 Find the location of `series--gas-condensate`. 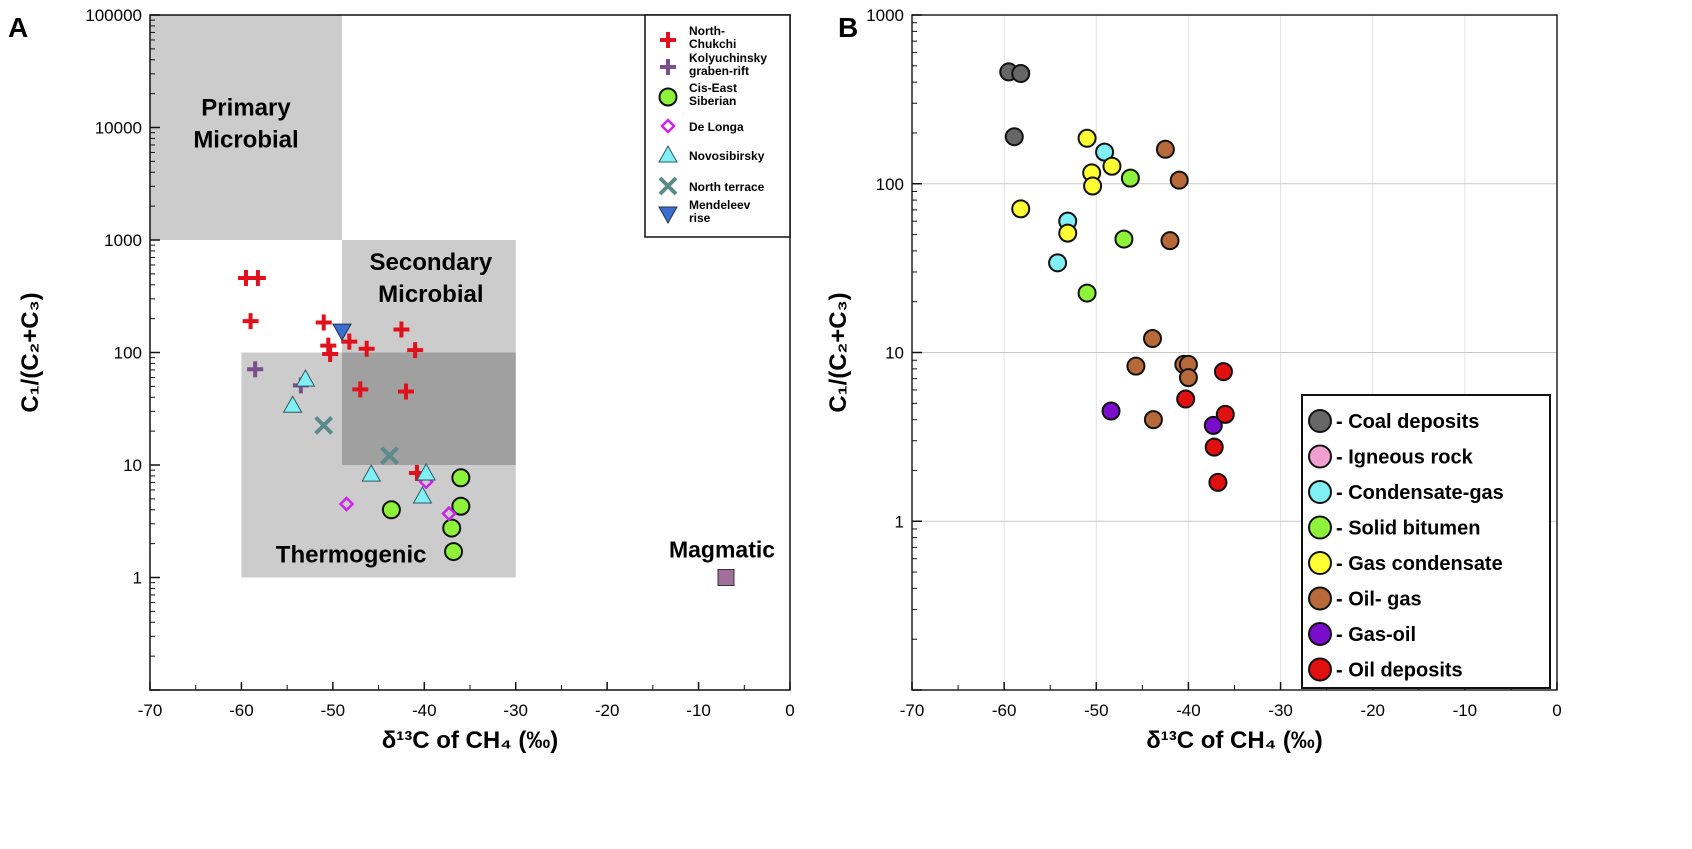

series--gas-condensate is located at coordinates (1066, 185).